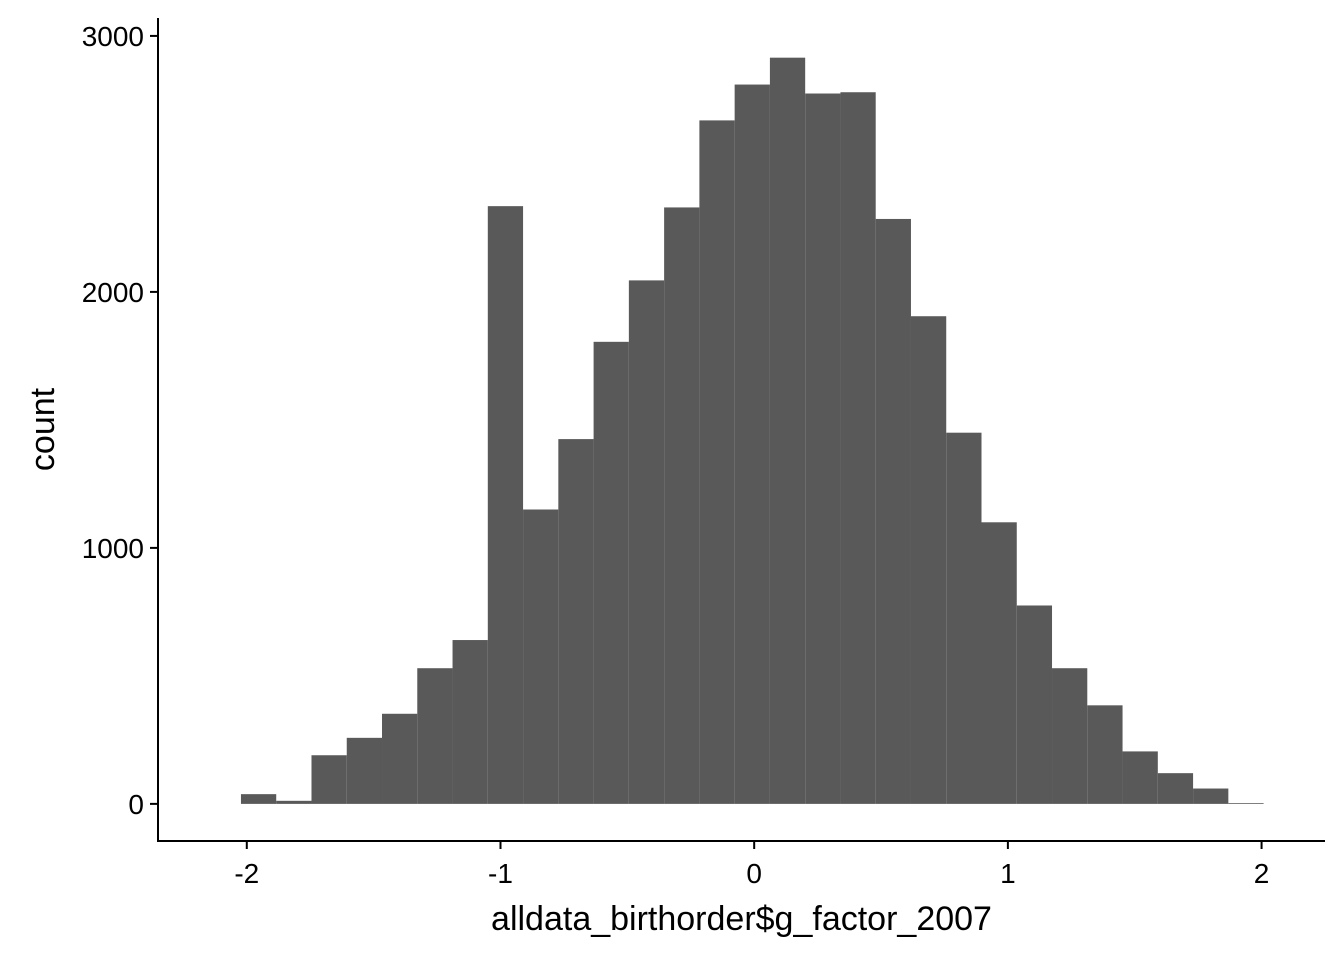 The height and width of the screenshot is (960, 1344). Describe the element at coordinates (113, 36) in the screenshot. I see `y-tick-label: 3000` at that location.